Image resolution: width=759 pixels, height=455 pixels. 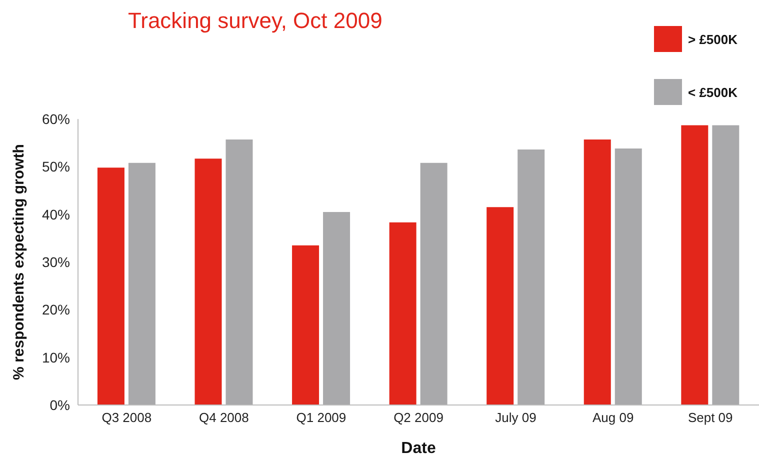 I want to click on x-tick-label: Q3 2008, so click(x=127, y=418).